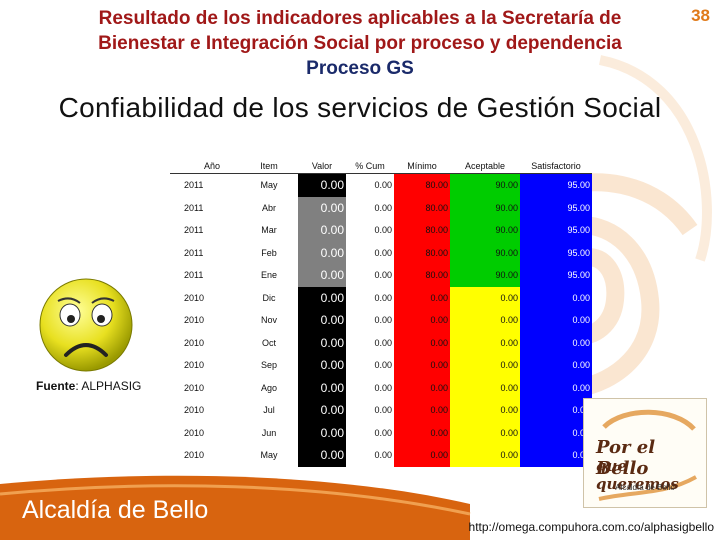  I want to click on table-row: 2011 Abr 0.00 0.00 80.00 90.00 95.00, so click(381, 207).